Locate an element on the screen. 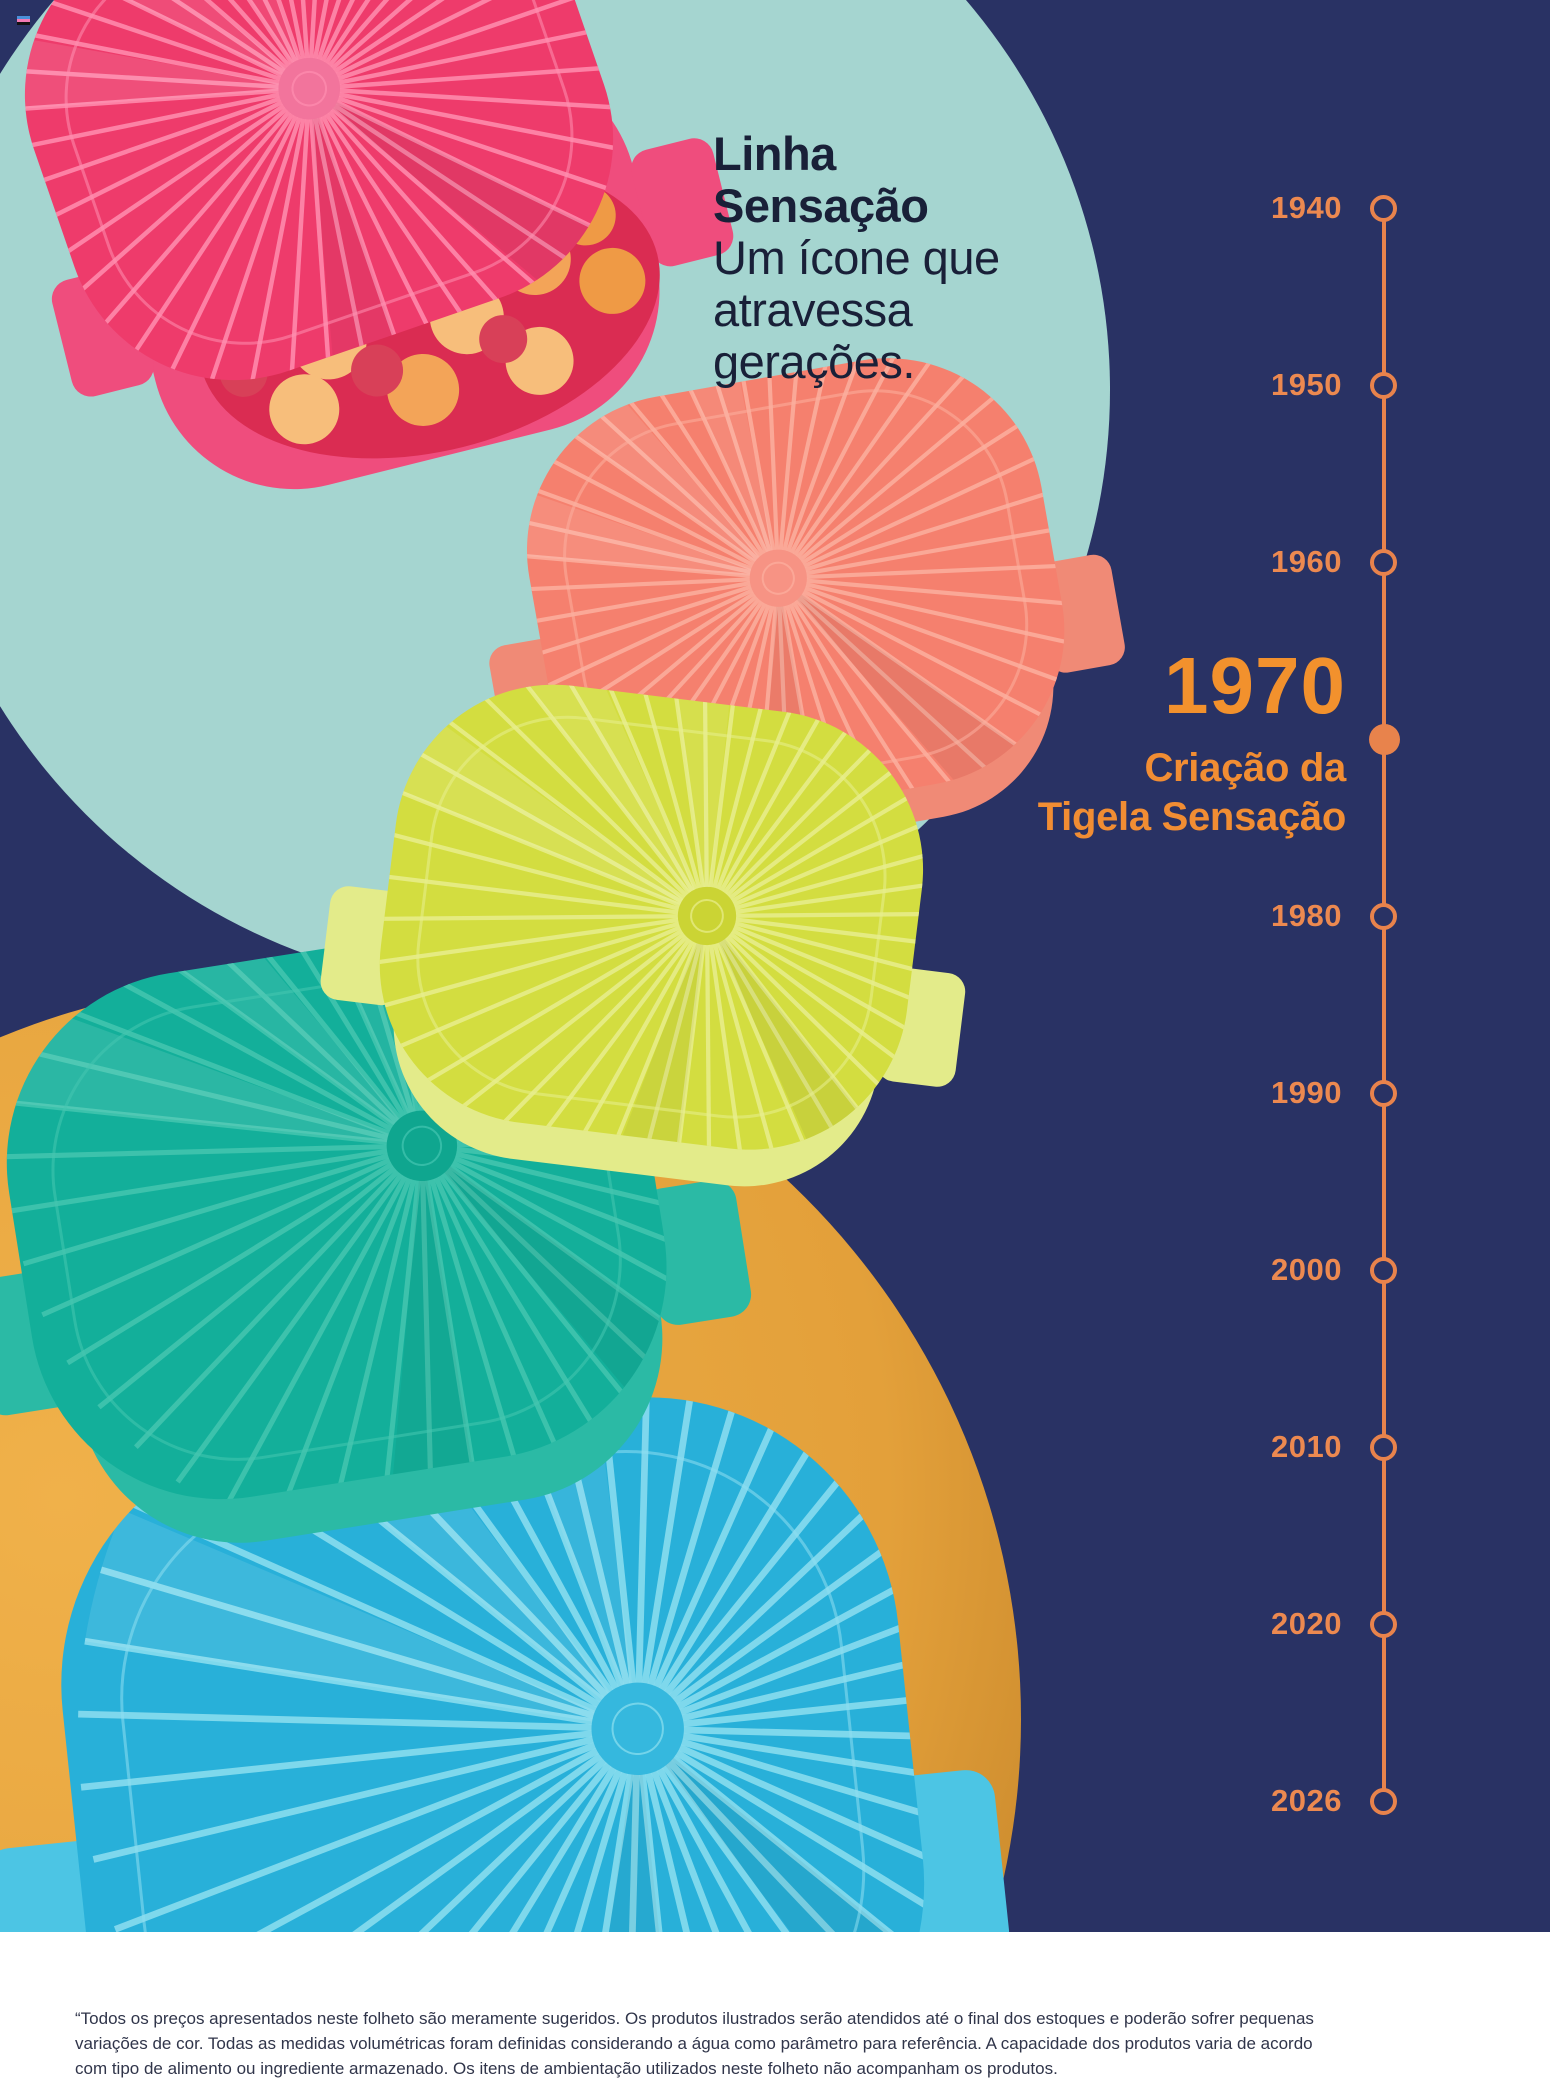  timeline-year-label-large: 1970 is located at coordinates (1255, 685).